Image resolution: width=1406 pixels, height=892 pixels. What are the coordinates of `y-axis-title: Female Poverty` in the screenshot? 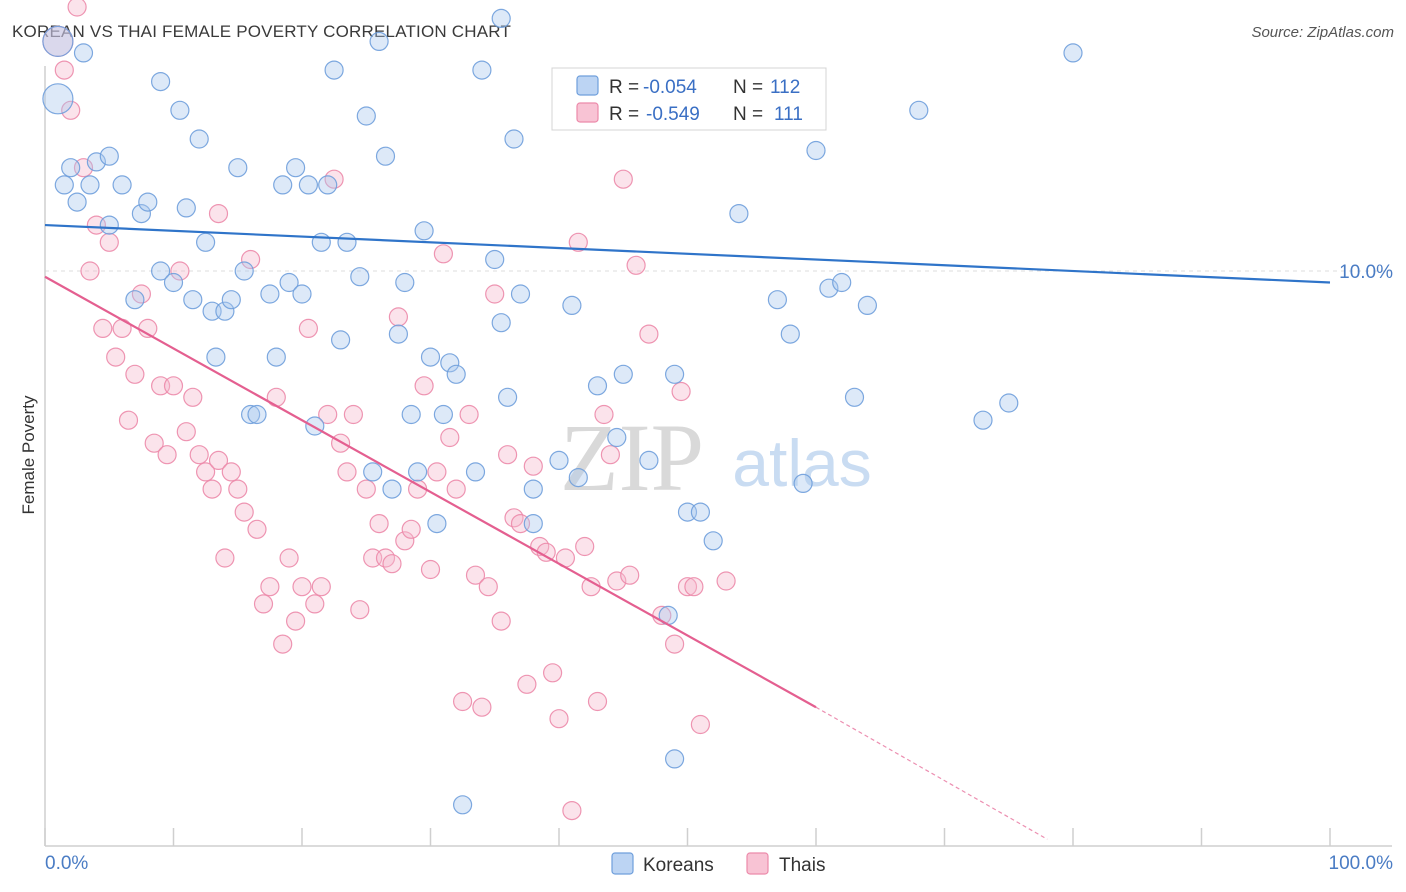 It's located at (28, 455).